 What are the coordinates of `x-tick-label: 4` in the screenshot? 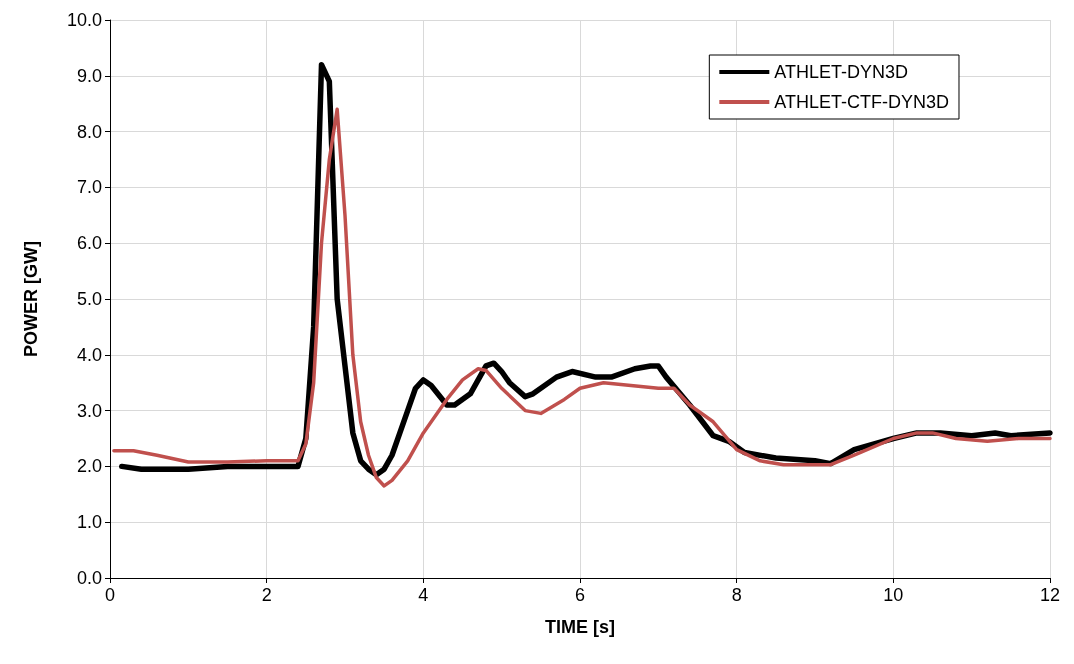 It's located at (423, 595).